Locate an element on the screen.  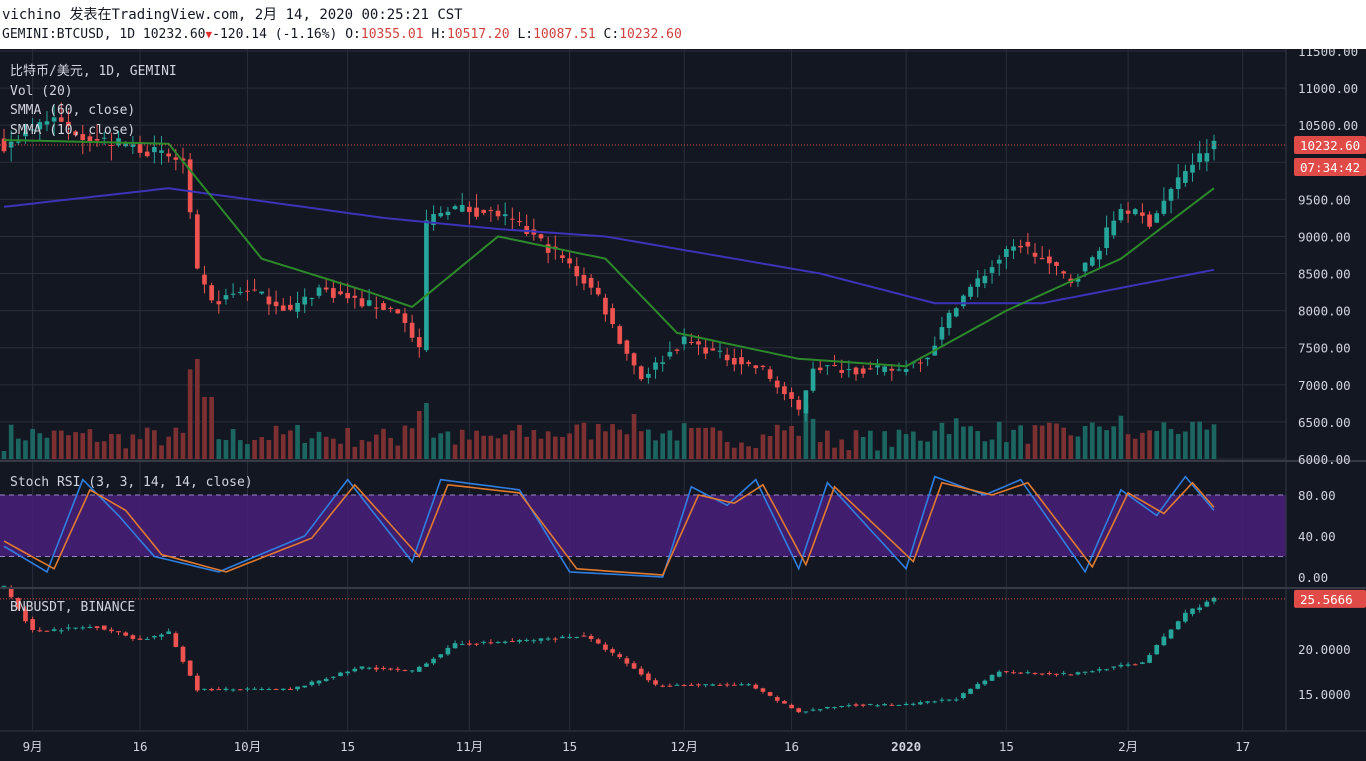
price-tick: 10500.00 is located at coordinates (1328, 125).